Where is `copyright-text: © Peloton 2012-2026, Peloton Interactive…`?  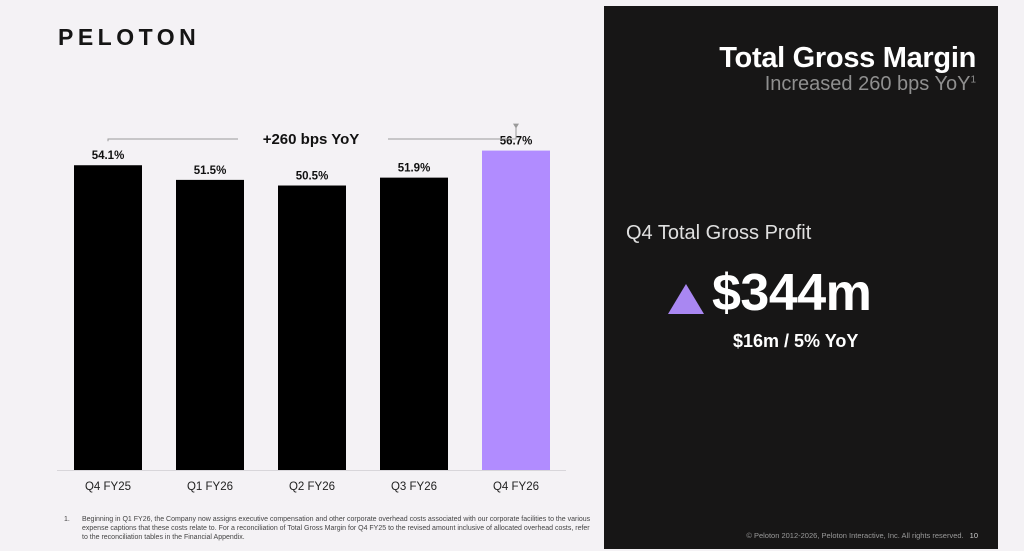 copyright-text: © Peloton 2012-2026, Peloton Interactive… is located at coordinates (855, 535).